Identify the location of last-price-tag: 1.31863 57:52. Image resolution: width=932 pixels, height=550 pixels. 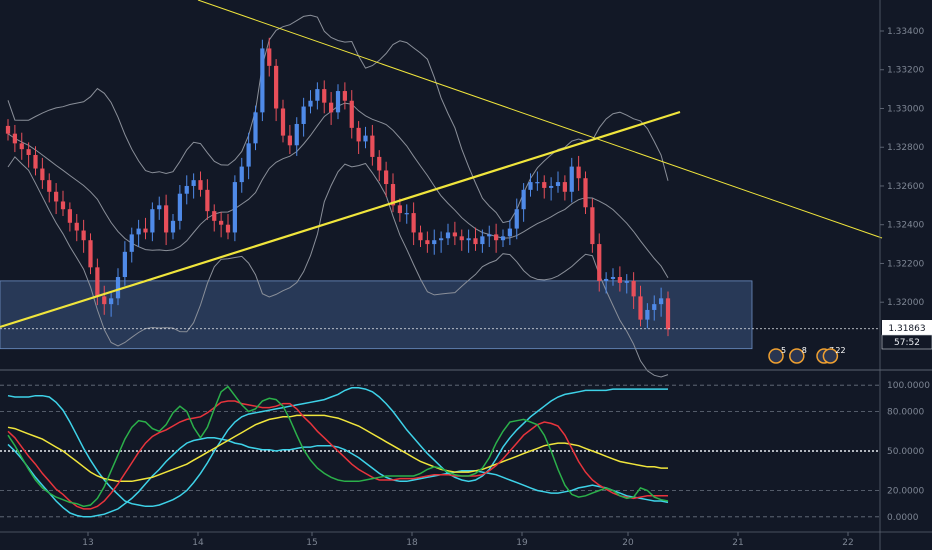
(906, 335).